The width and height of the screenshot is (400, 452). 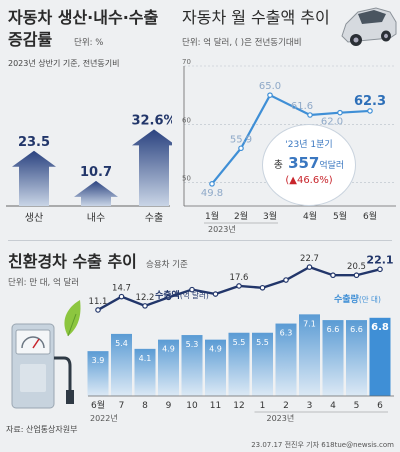 I want to click on panel3-subtitle: 승용차 기준, so click(x=167, y=265).